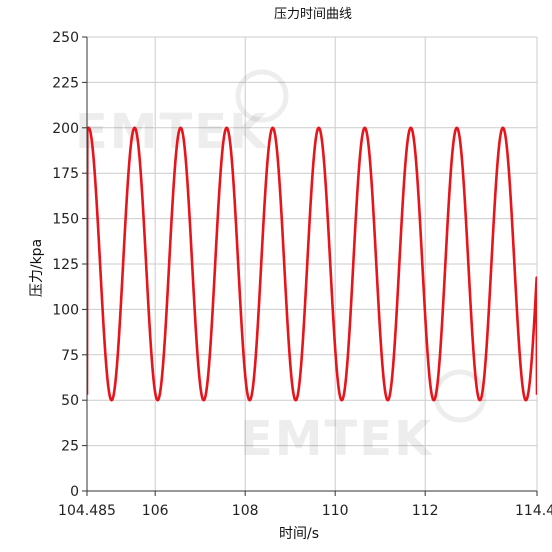 This screenshot has height=552, width=552. What do you see at coordinates (335, 511) in the screenshot?
I see `x-tick-label: 110` at bounding box center [335, 511].